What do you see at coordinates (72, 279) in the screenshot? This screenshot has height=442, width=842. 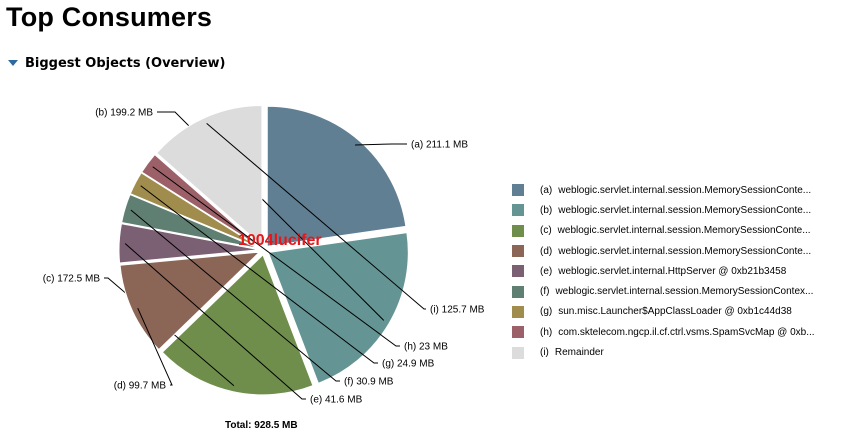 I see `slice-label-c: (c) 172.5 MB` at bounding box center [72, 279].